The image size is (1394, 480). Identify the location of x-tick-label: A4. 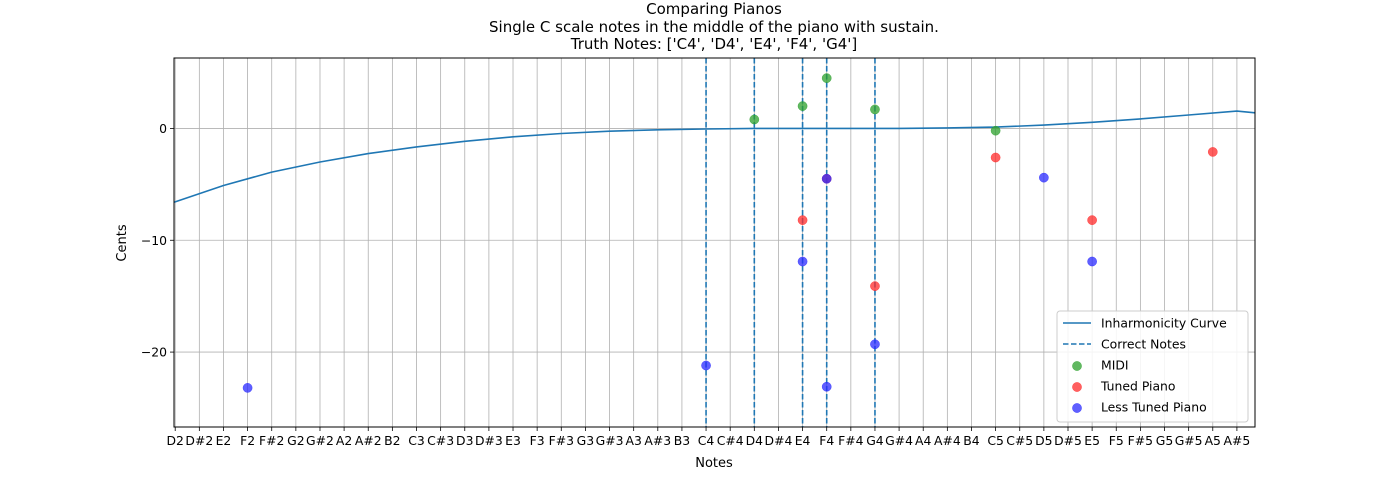
(923, 440).